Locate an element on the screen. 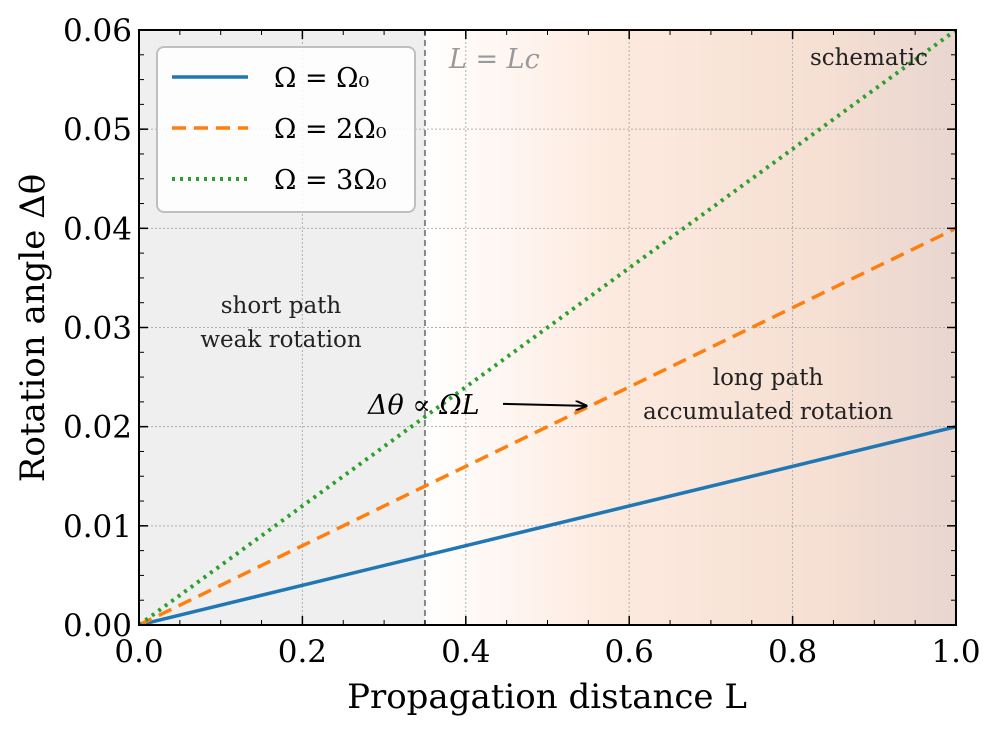  y-tick-label: 0.06 is located at coordinates (97, 31).